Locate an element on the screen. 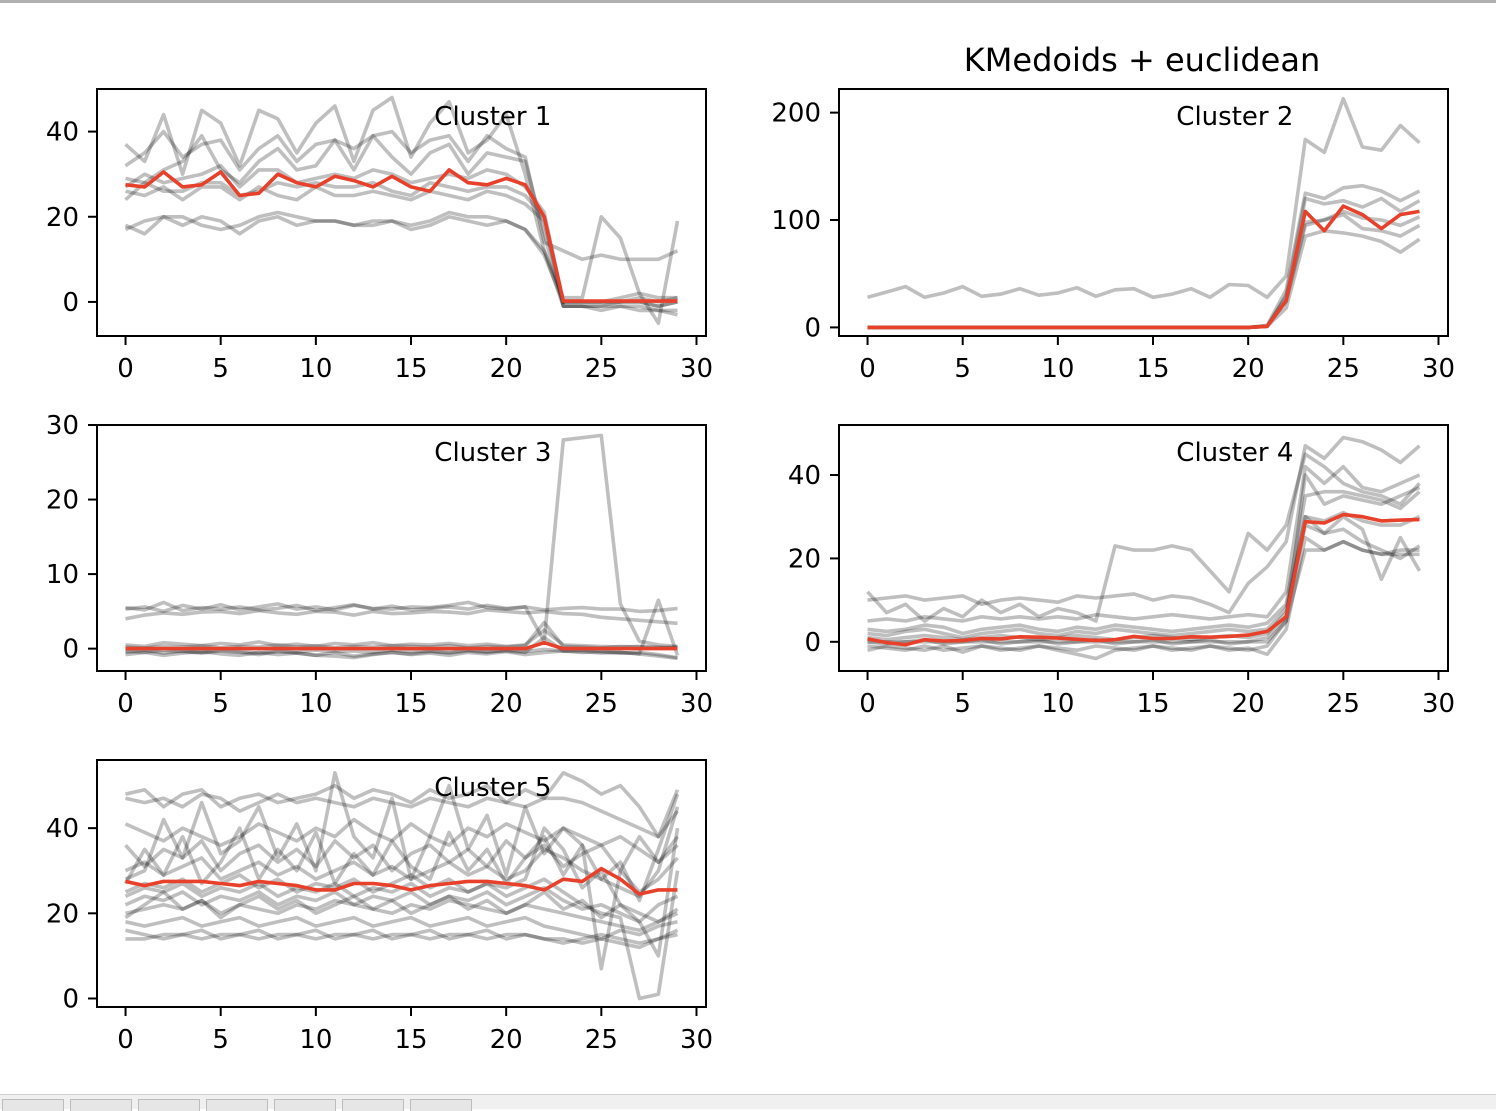 The image size is (1496, 1111). cluster-5-xtick-label: 30 is located at coordinates (696, 1040).